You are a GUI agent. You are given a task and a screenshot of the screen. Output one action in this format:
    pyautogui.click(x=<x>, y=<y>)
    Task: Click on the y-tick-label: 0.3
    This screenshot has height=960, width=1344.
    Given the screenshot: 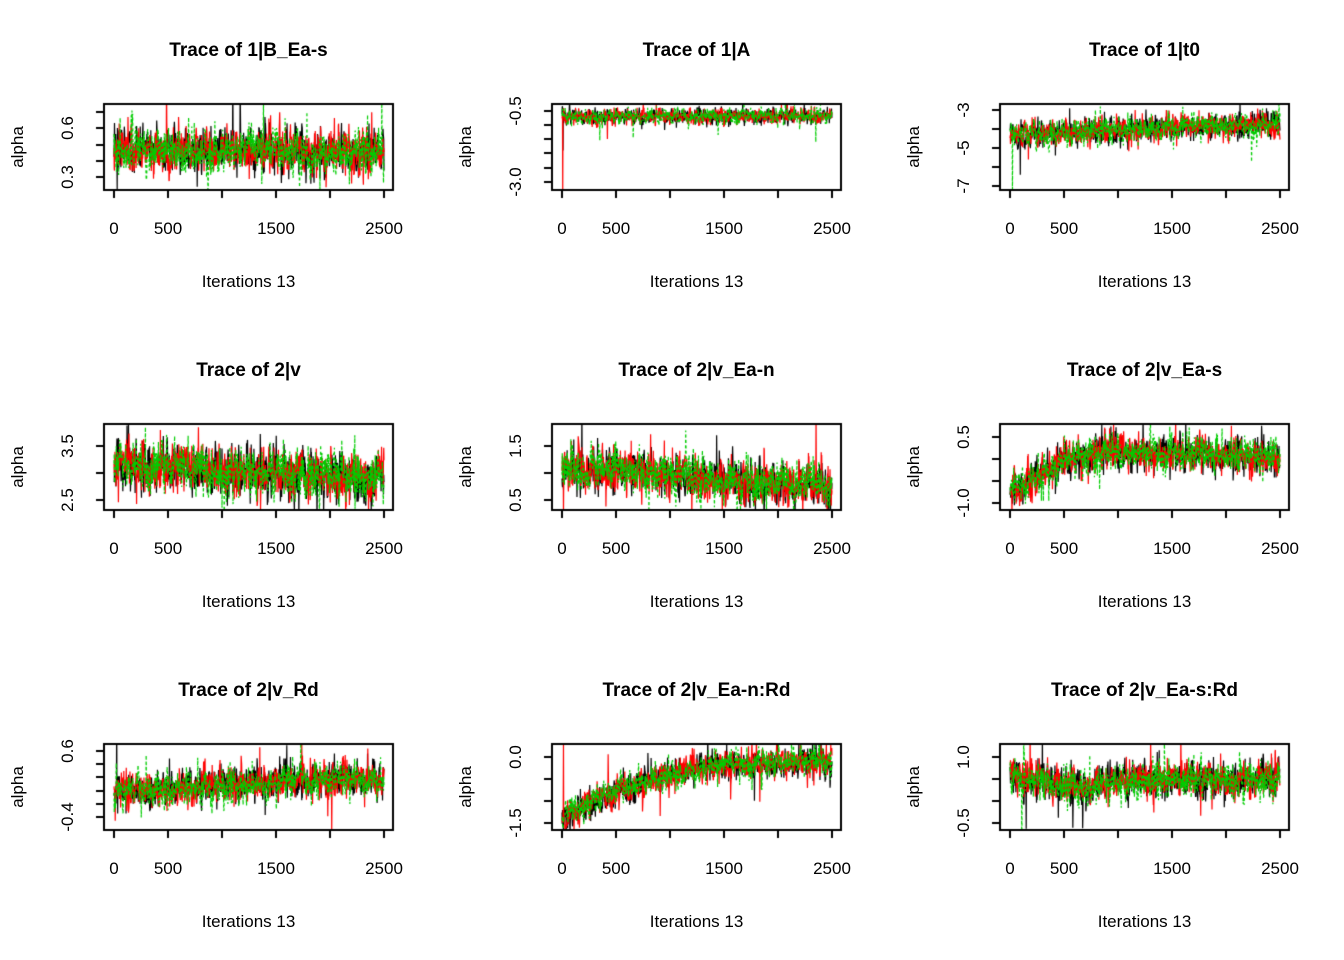 What is the action you would take?
    pyautogui.click(x=67, y=177)
    